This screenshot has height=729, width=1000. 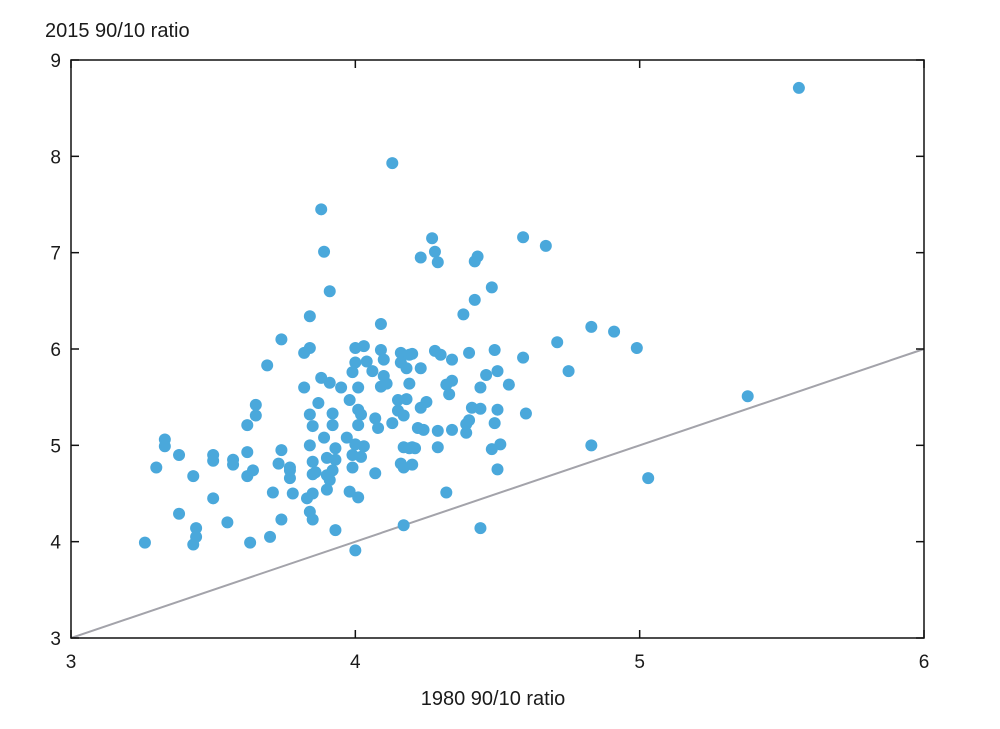 I want to click on x-tick-label: 5, so click(x=639, y=662).